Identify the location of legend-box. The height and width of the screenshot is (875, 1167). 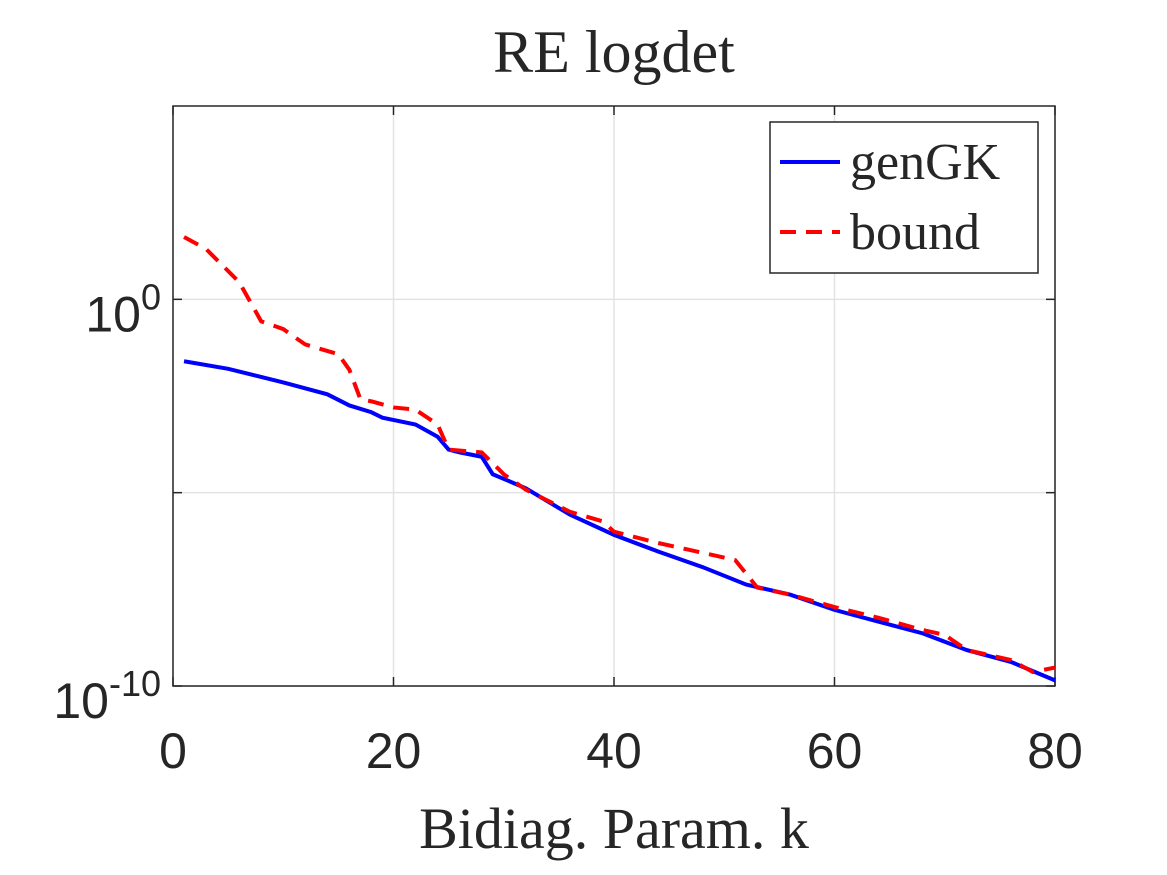
(904, 197).